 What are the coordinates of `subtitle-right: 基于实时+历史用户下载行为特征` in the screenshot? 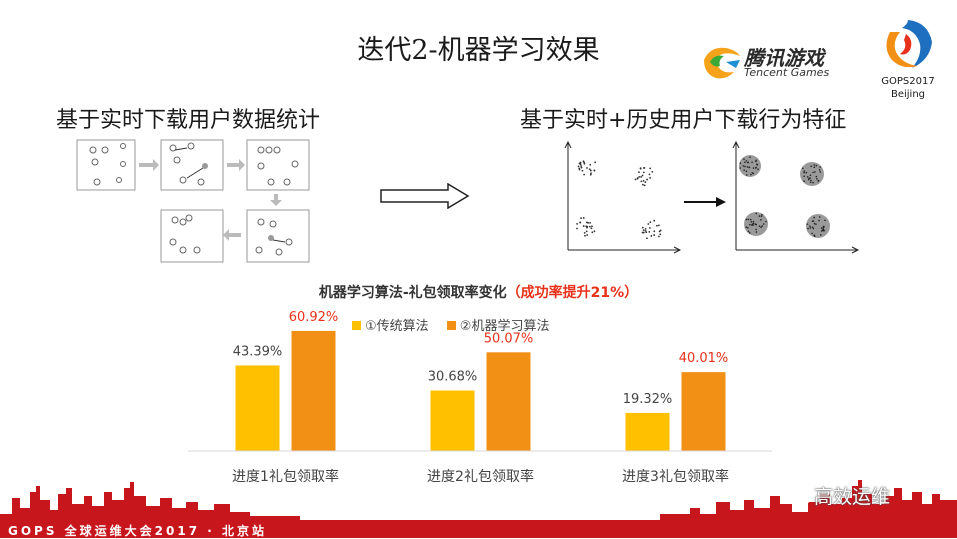 It's located at (683, 120).